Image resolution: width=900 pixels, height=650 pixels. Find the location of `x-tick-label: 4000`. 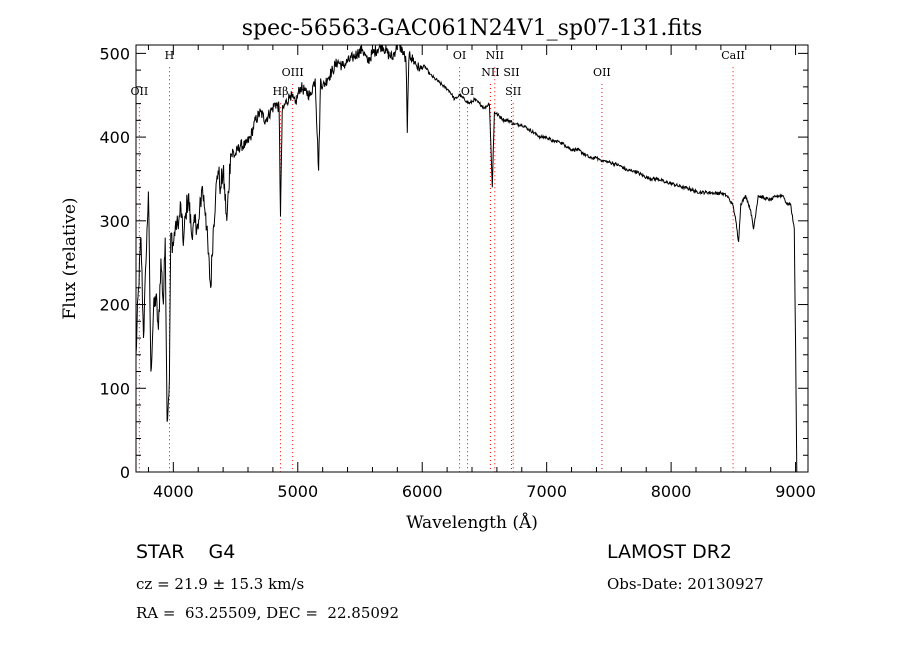

x-tick-label: 4000 is located at coordinates (173, 491).